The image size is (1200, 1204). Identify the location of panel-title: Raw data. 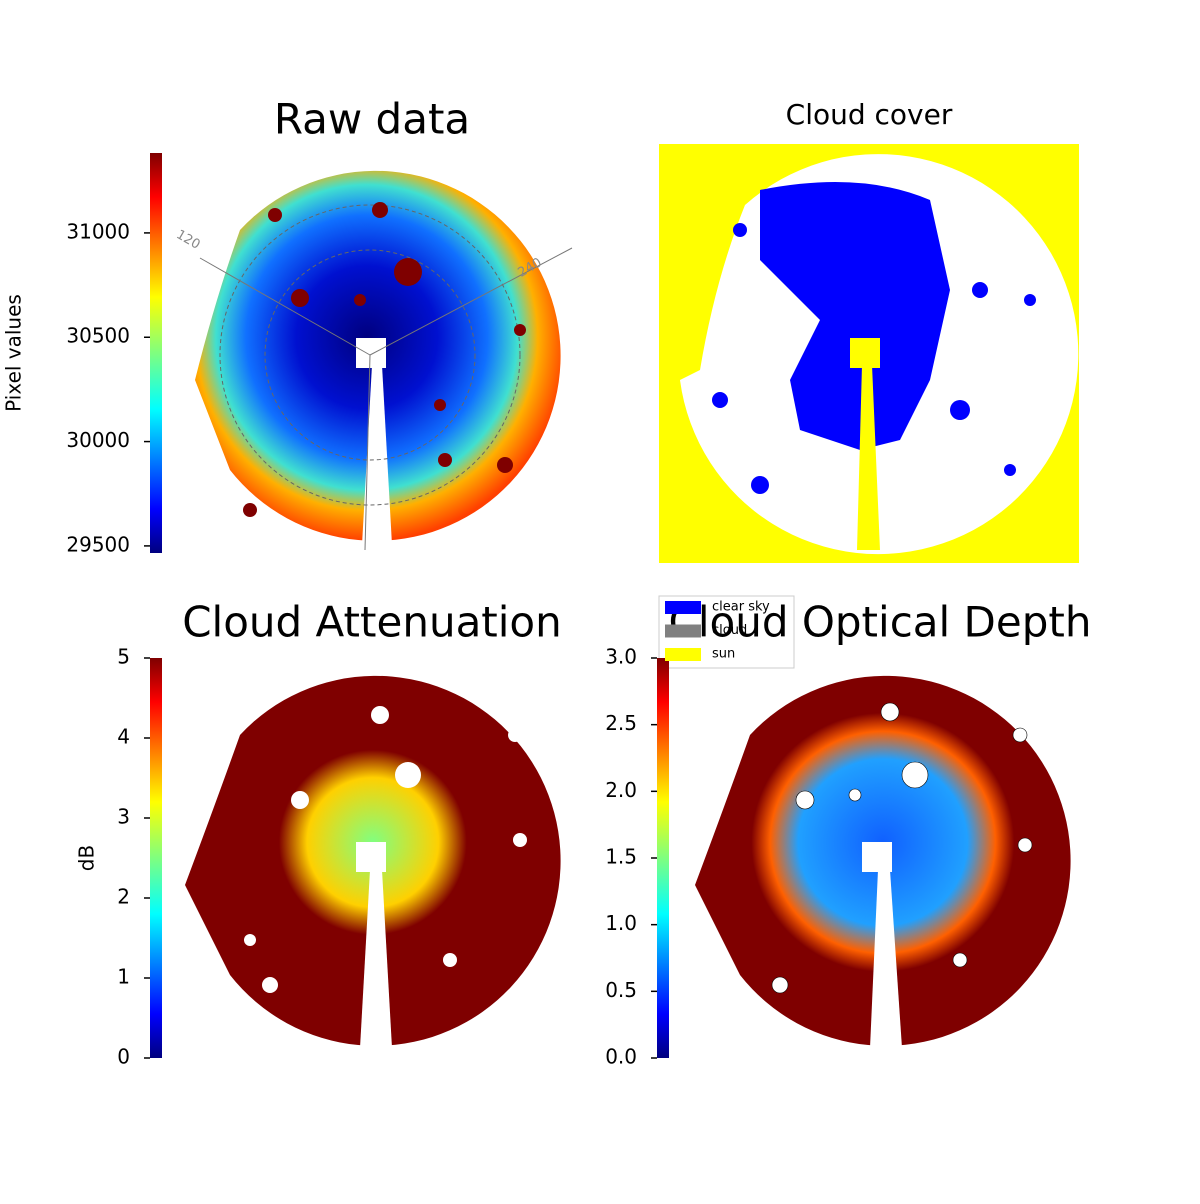
(372, 119).